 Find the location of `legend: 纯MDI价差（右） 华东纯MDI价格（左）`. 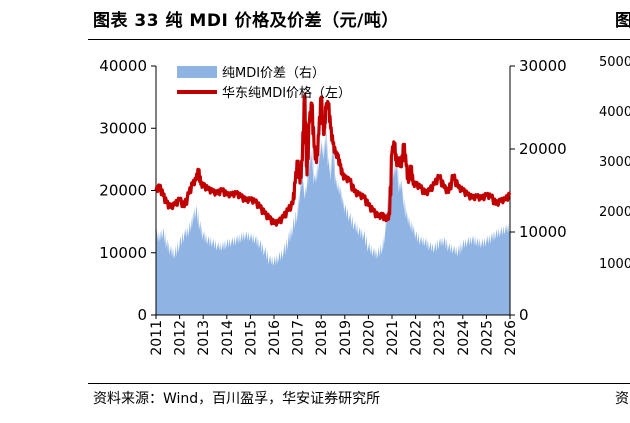

legend: 纯MDI价差（右） 华东纯MDI价格（左） is located at coordinates (264, 83).